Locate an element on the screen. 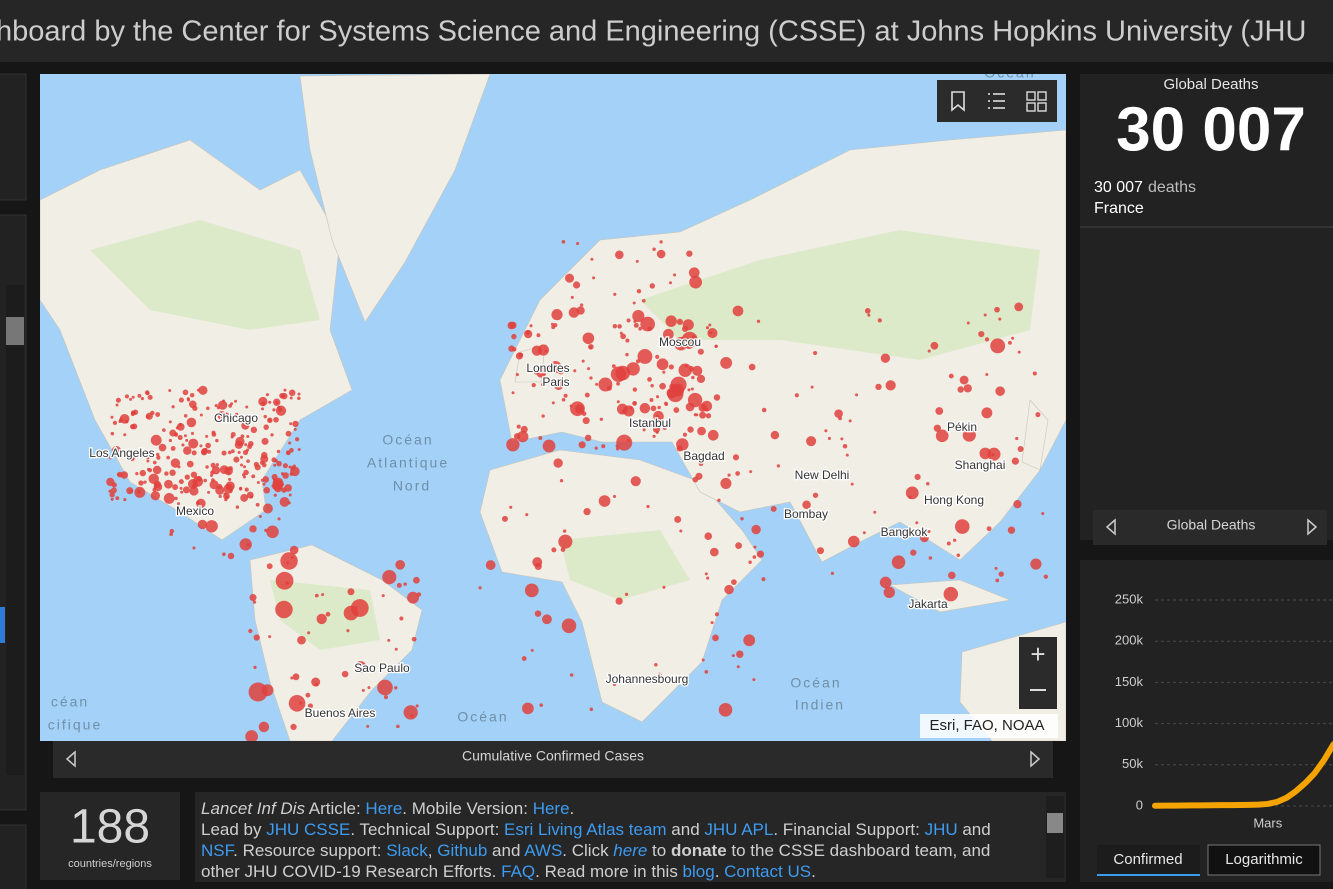  link: JHU is located at coordinates (941, 829).